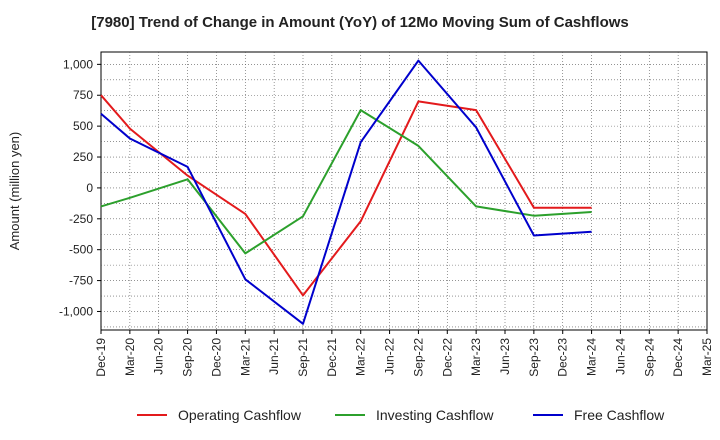 This screenshot has height=440, width=720. I want to click on x-tick-label: Mar-20, so click(130, 357).